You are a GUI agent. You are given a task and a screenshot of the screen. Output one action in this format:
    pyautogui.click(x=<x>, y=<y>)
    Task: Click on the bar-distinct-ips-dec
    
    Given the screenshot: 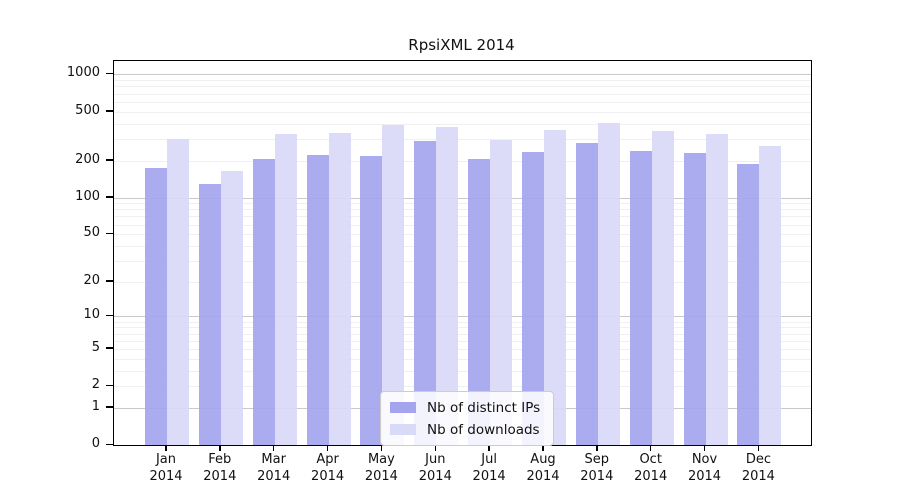 What is the action you would take?
    pyautogui.click(x=748, y=304)
    